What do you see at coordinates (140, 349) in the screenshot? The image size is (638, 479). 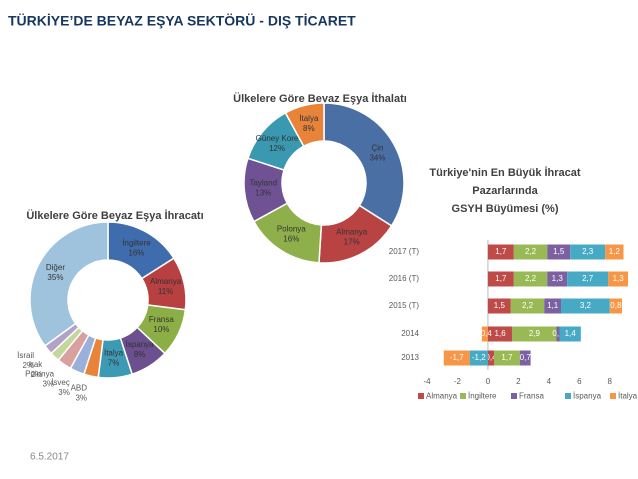 I see `slice-label: İspanya 8%` at bounding box center [140, 349].